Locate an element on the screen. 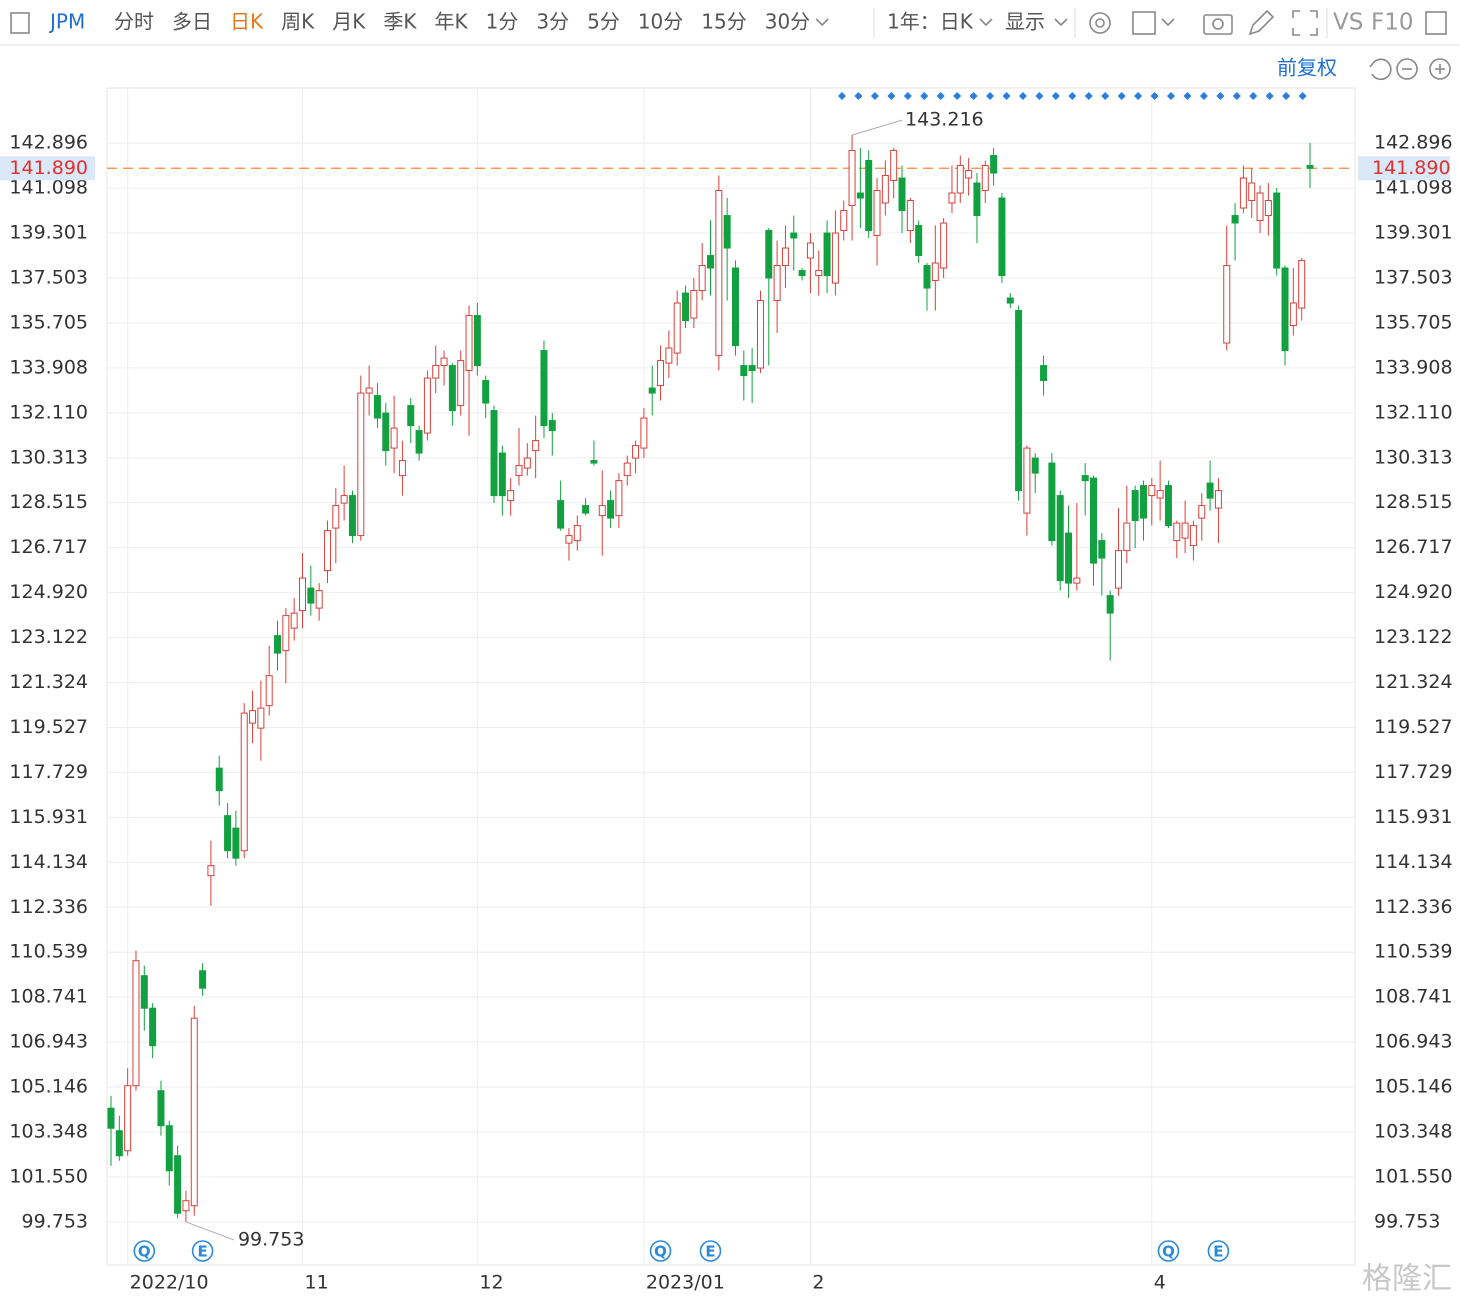  camera-lens is located at coordinates (1218, 24).